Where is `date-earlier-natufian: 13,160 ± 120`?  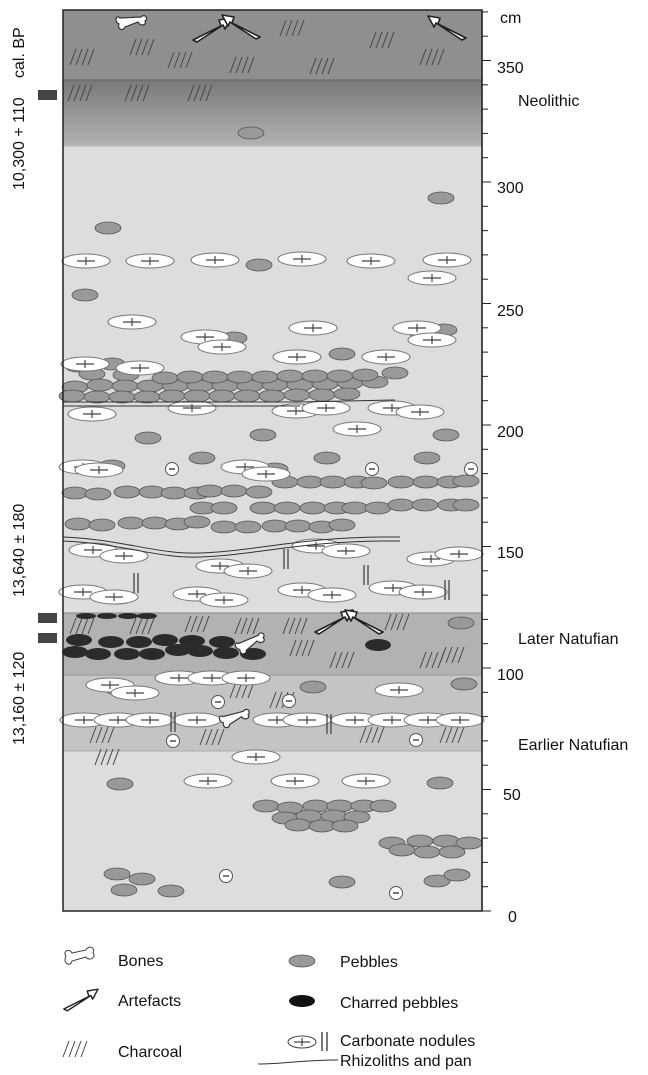
date-earlier-natufian: 13,160 ± 120 is located at coordinates (19, 698).